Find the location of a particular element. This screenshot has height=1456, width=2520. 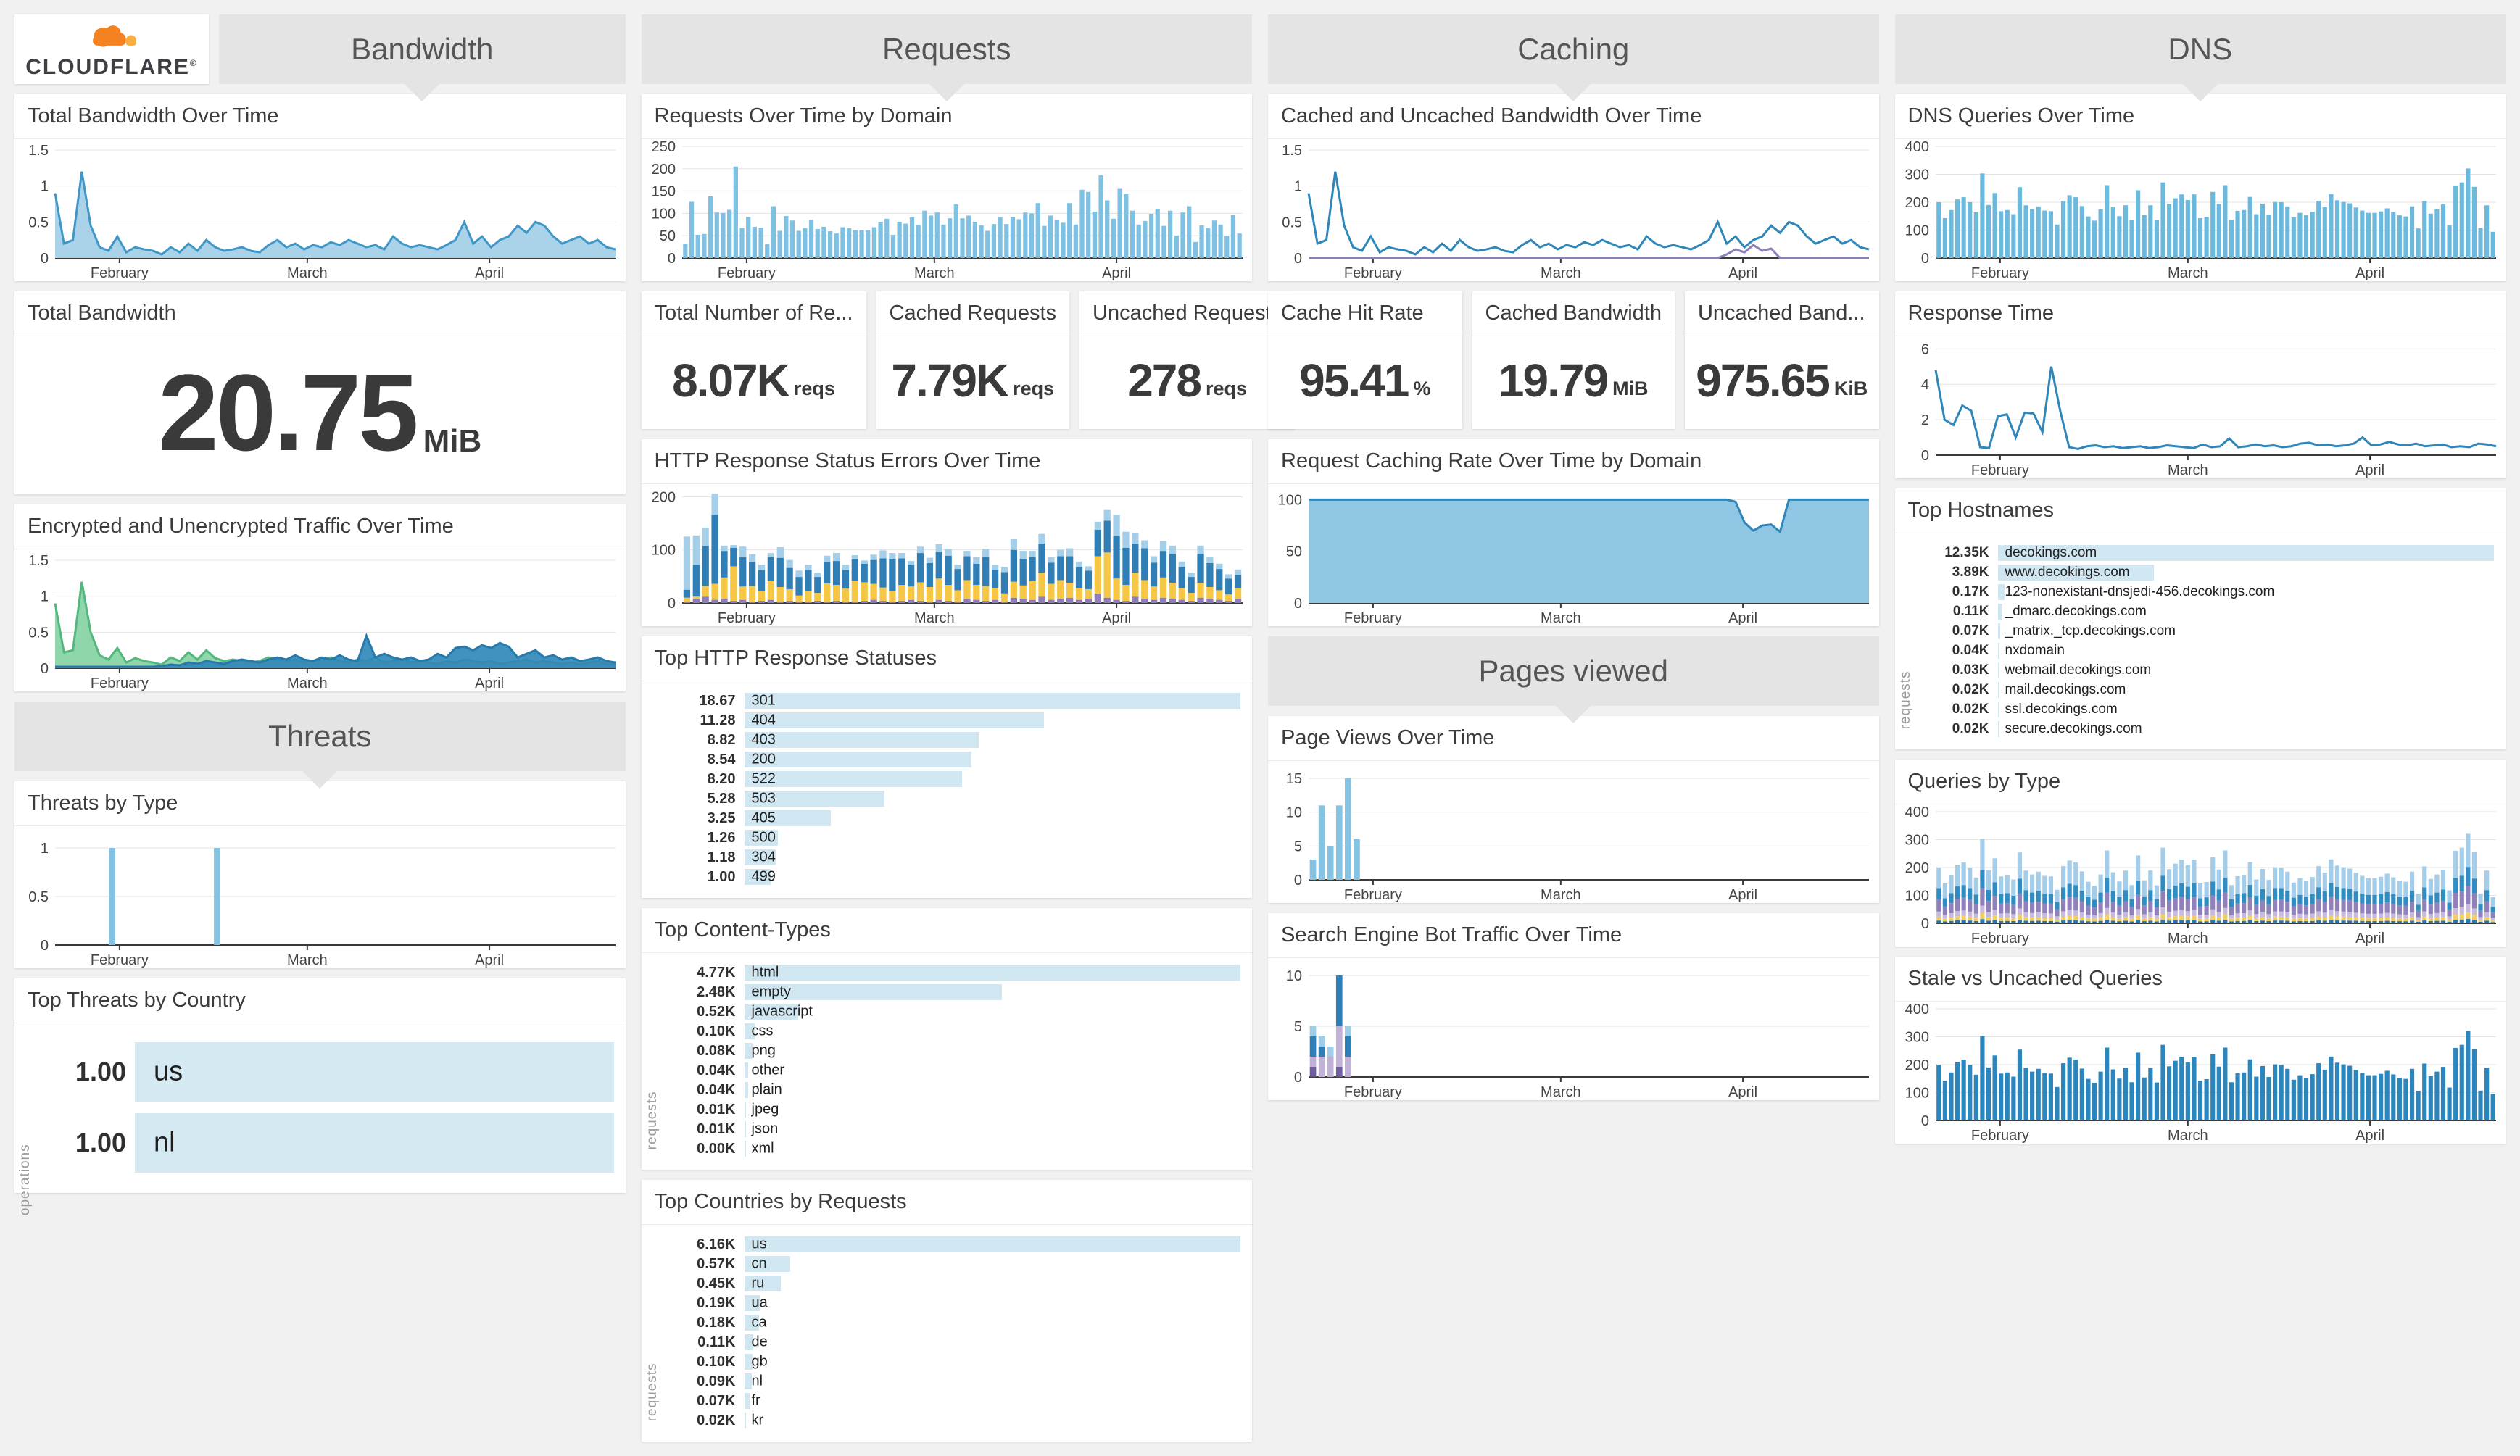

hbar-row: 1.18 304 is located at coordinates (741, 858).